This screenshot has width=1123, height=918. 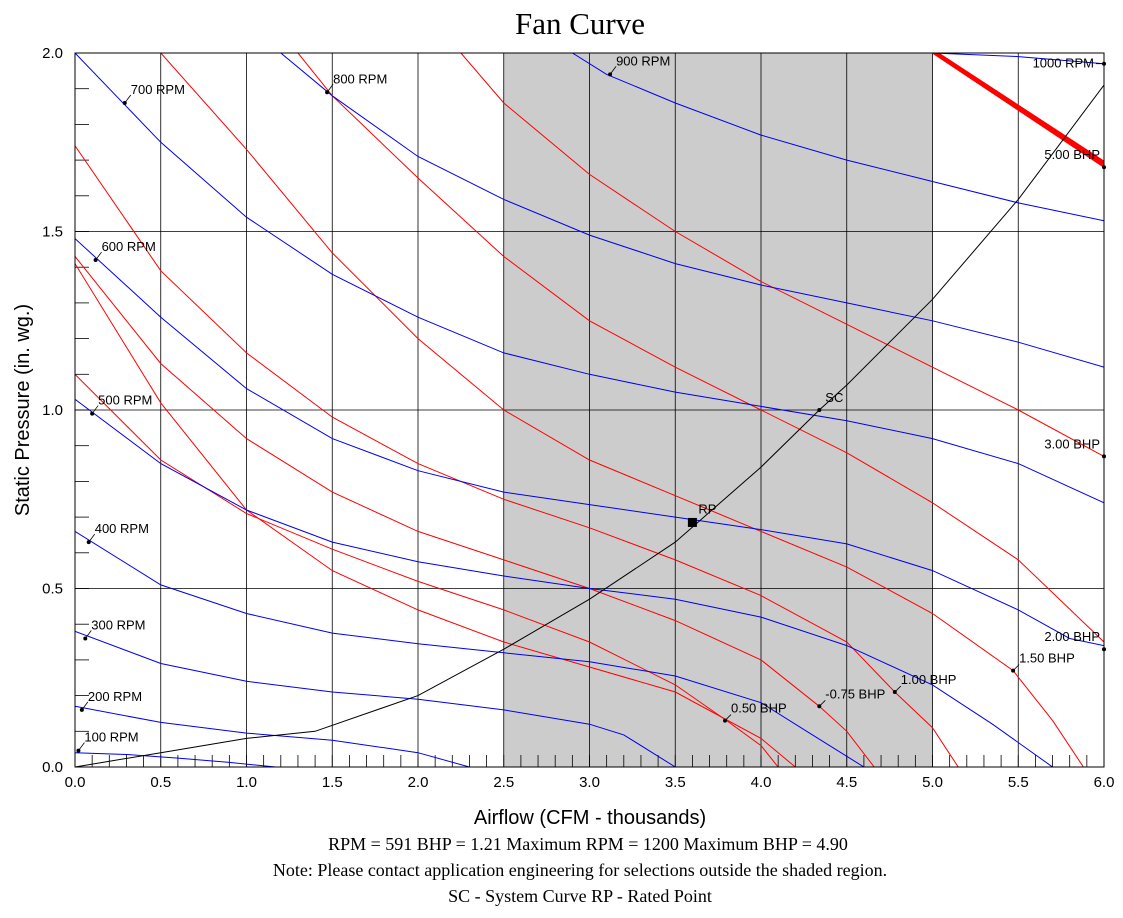 What do you see at coordinates (589, 782) in the screenshot?
I see `x-tick-label: 3.0` at bounding box center [589, 782].